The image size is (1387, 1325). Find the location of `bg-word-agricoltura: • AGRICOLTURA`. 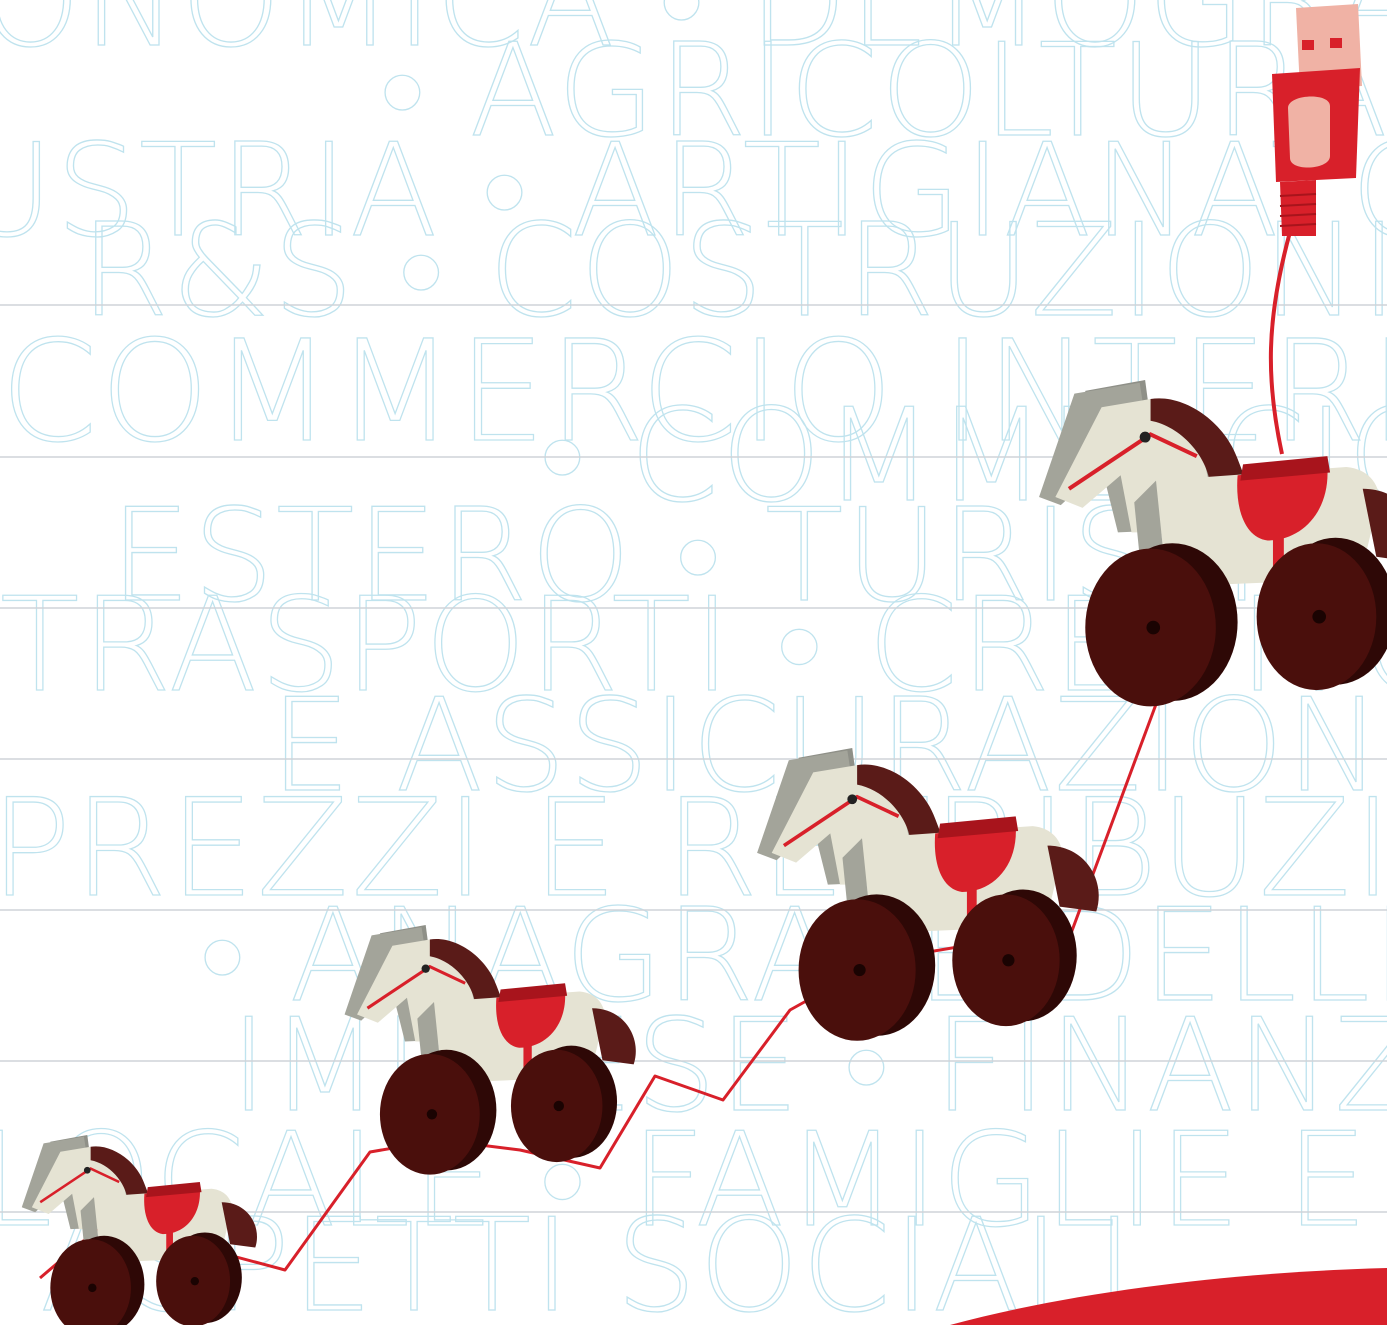

bg-word-agricoltura: • AGRICOLTURA is located at coordinates (883, 91).